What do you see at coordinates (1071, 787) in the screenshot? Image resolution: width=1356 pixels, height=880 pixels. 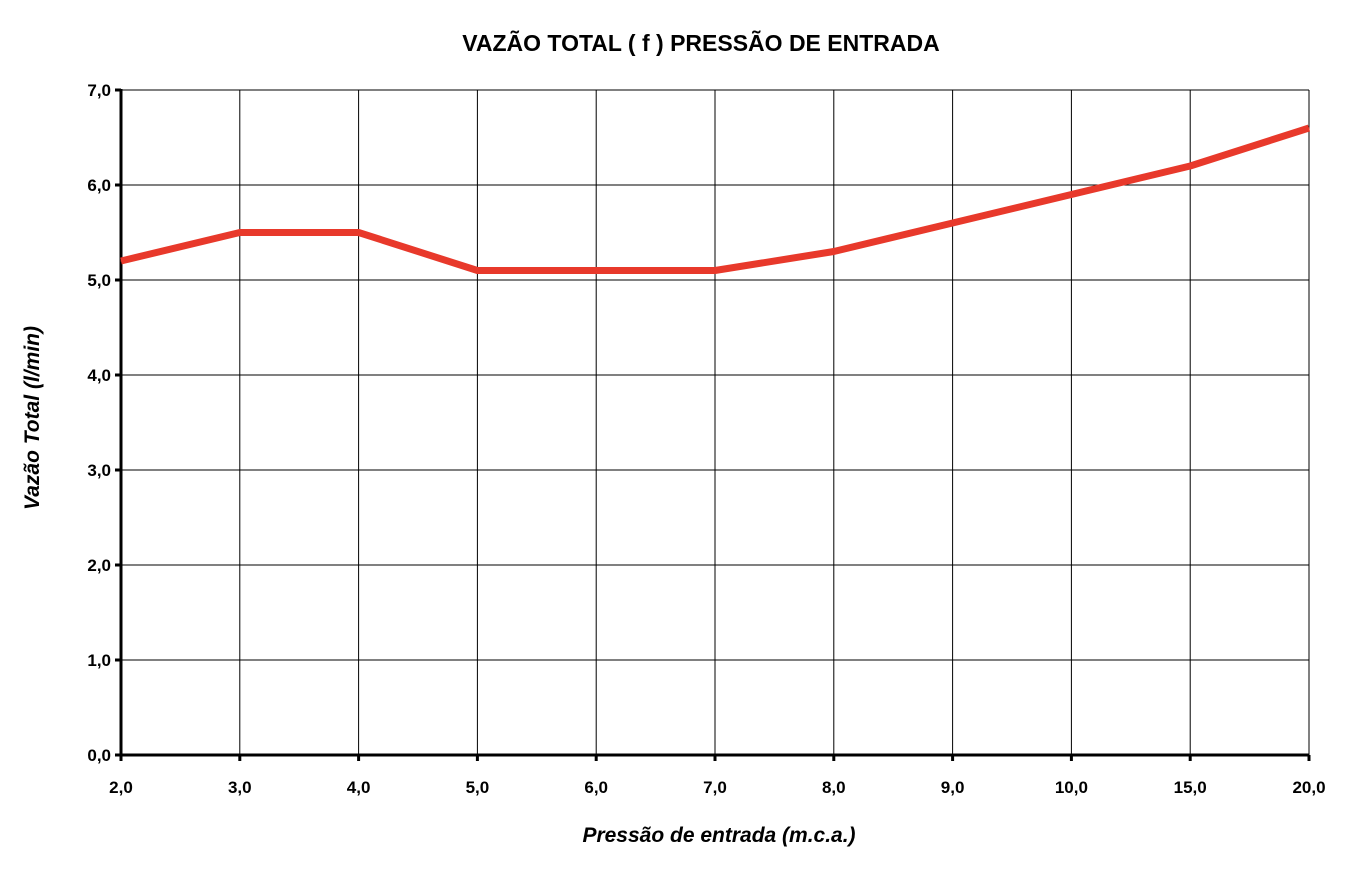 I see `x-tick-label: 10,0` at bounding box center [1071, 787].